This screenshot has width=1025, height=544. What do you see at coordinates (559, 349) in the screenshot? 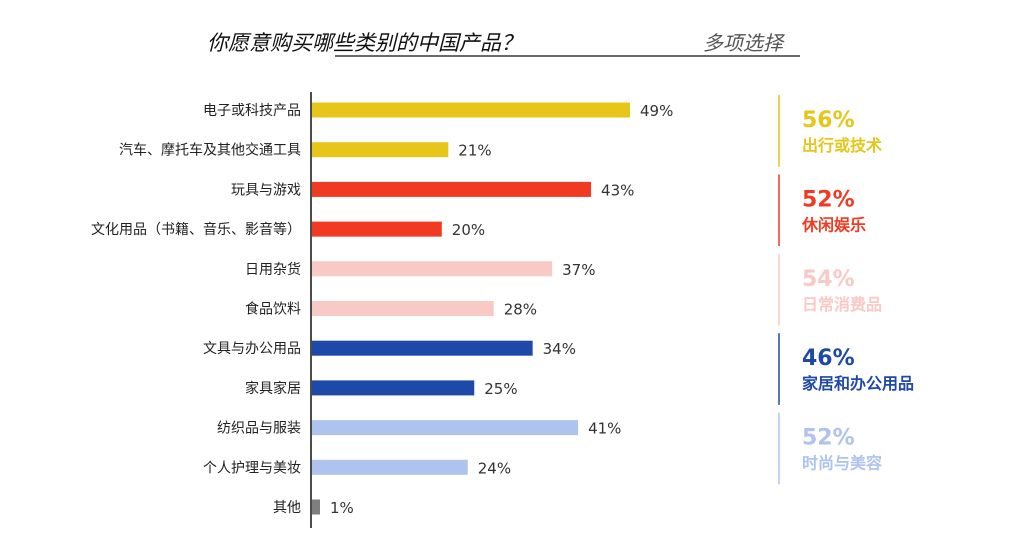
I see `value-label: 34%` at bounding box center [559, 349].